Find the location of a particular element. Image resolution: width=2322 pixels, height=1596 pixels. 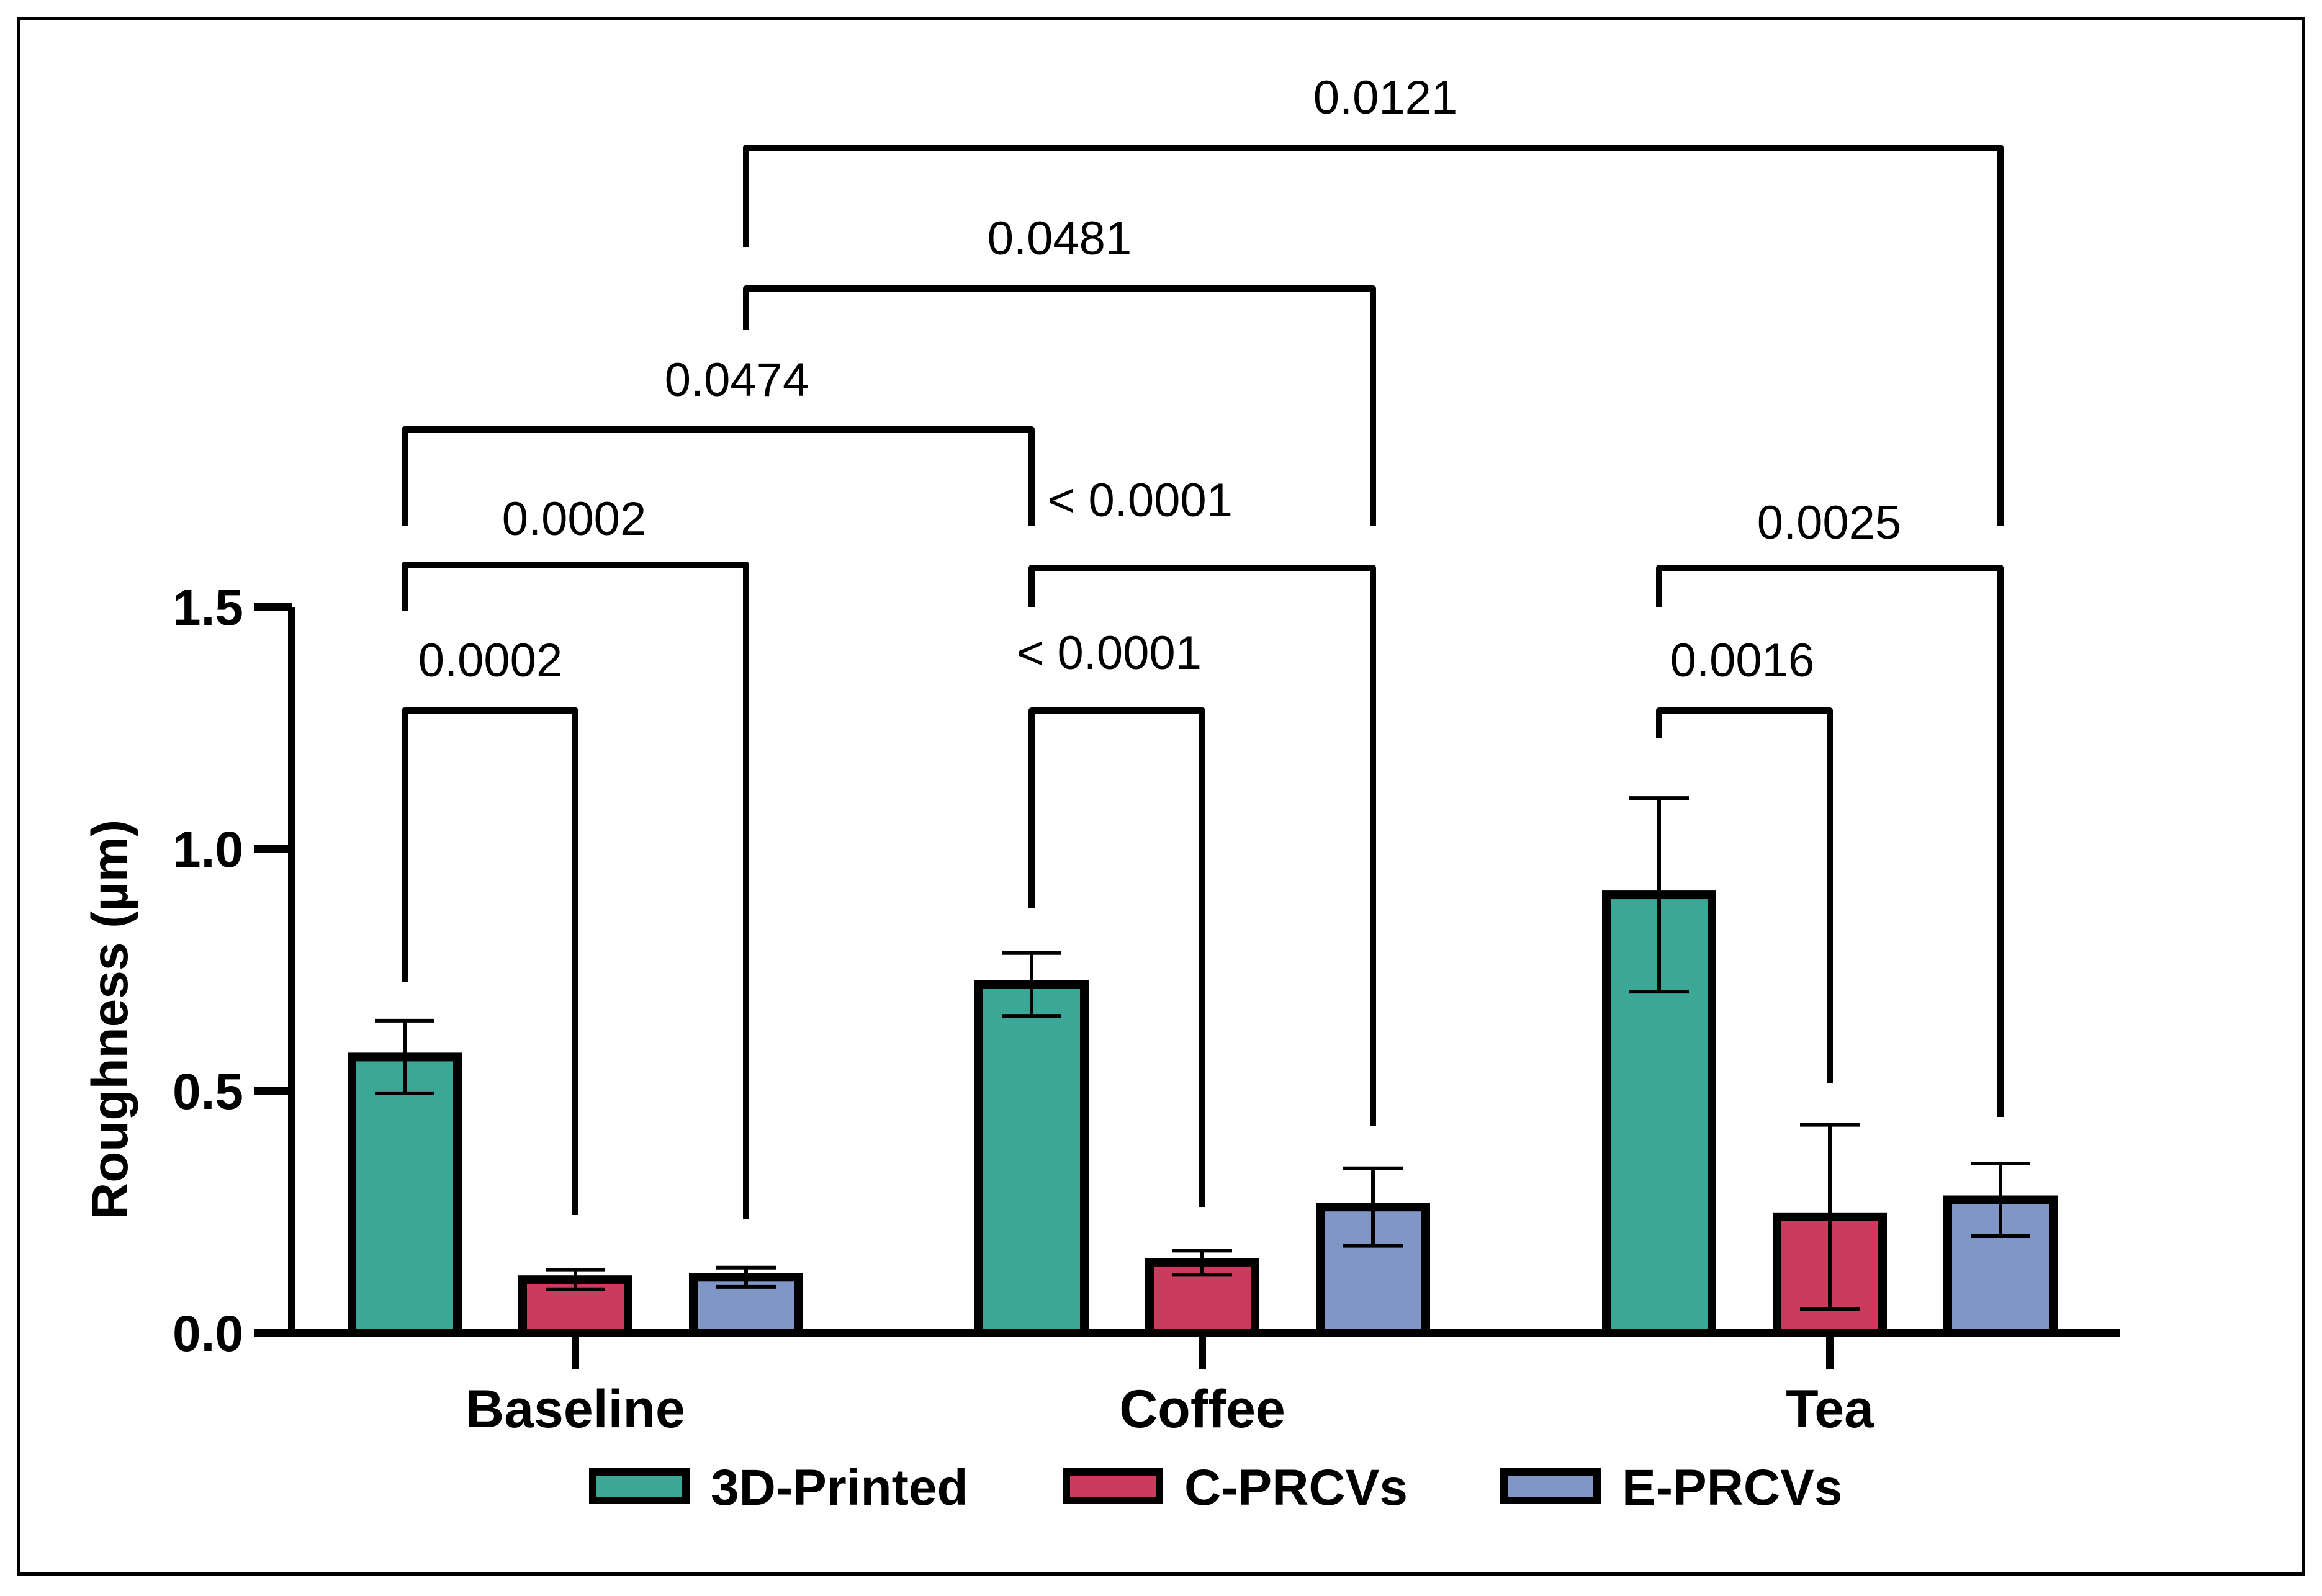

y-tick-label: 1.5 is located at coordinates (208, 608).